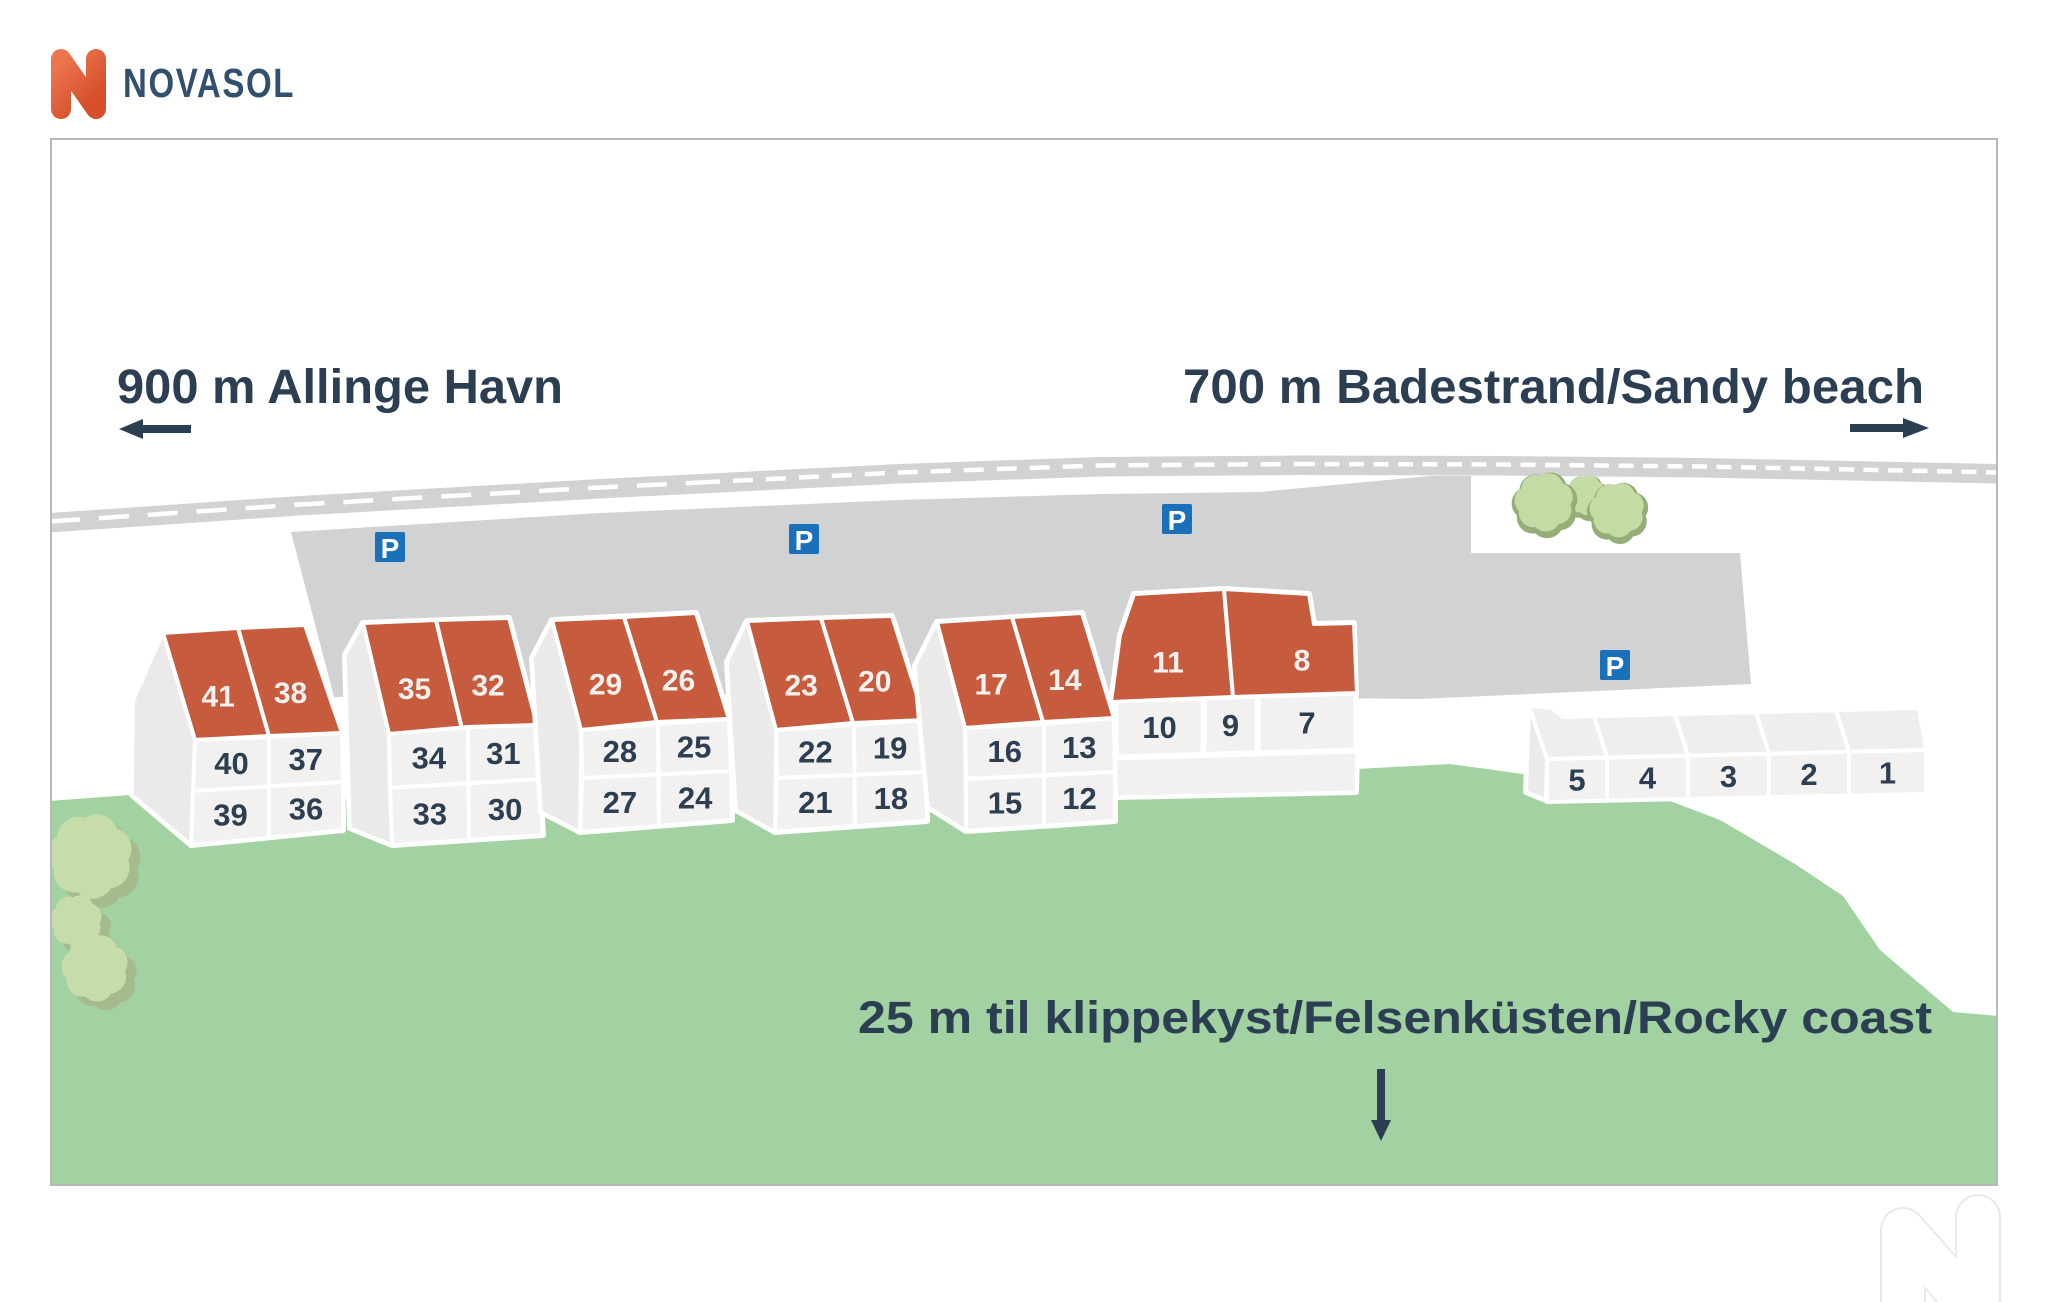  What do you see at coordinates (290, 693) in the screenshot?
I see `svg-text: 38` at bounding box center [290, 693].